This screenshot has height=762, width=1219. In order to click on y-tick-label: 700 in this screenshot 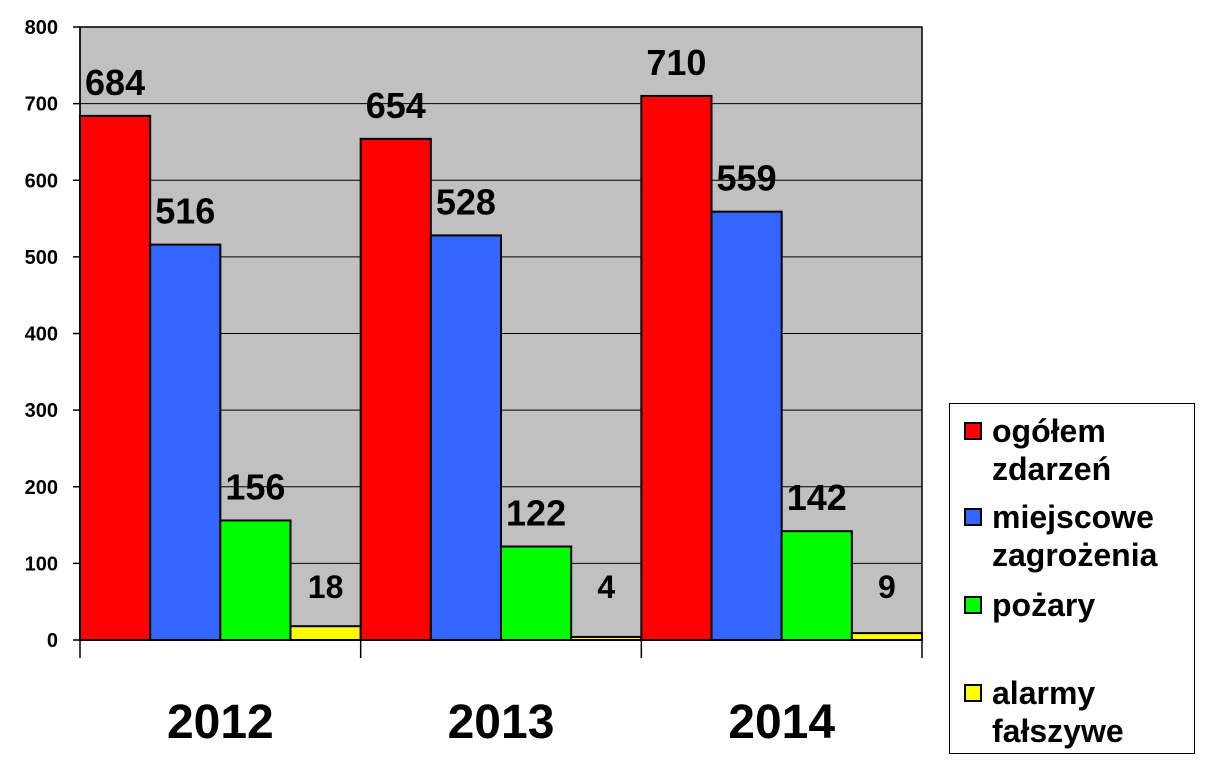, I will do `click(41, 105)`.